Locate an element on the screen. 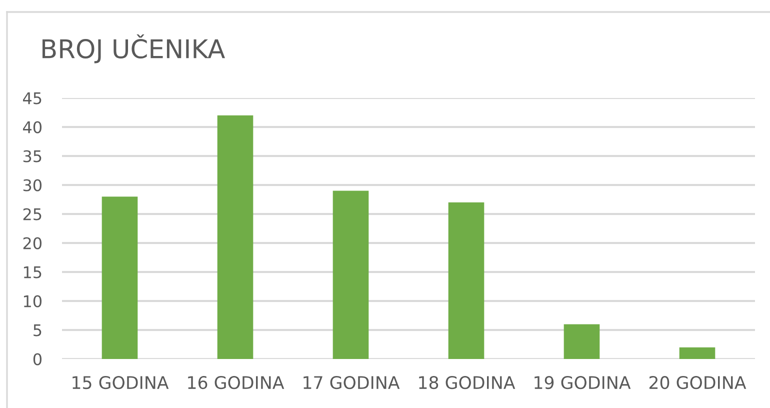 The height and width of the screenshot is (408, 770). y-tick-label: 35 is located at coordinates (32, 156).